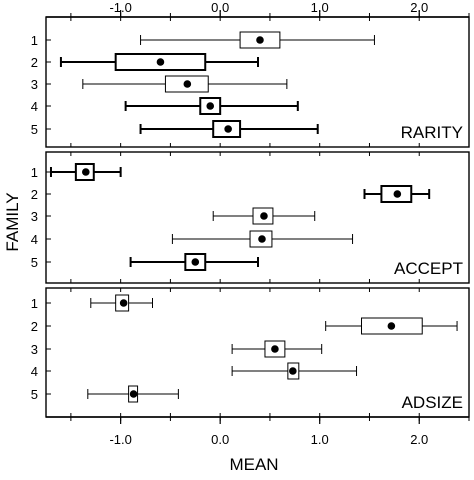 Image resolution: width=474 pixels, height=480 pixels. What do you see at coordinates (220, 7) in the screenshot?
I see `top-tick-label: 0.0` at bounding box center [220, 7].